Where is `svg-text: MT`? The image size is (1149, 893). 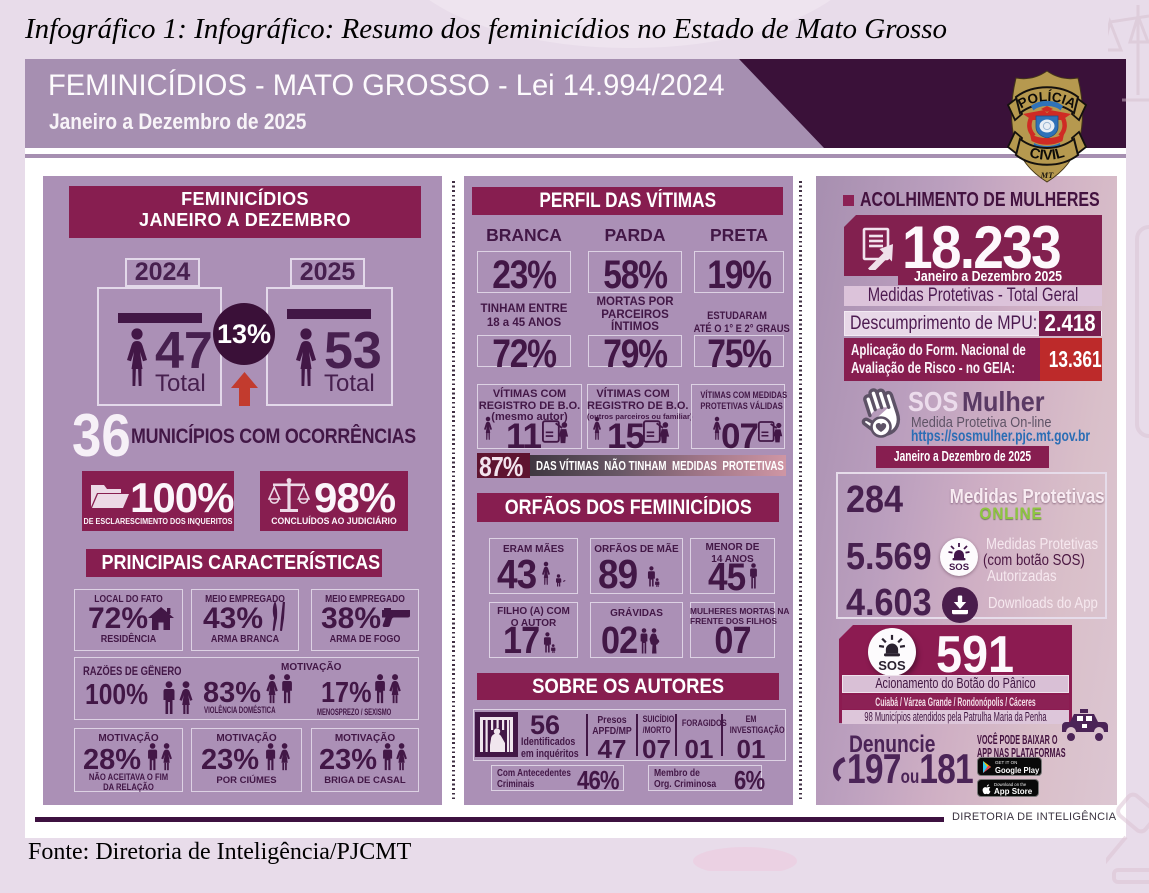
svg-text: MT is located at coordinates (1047, 175).